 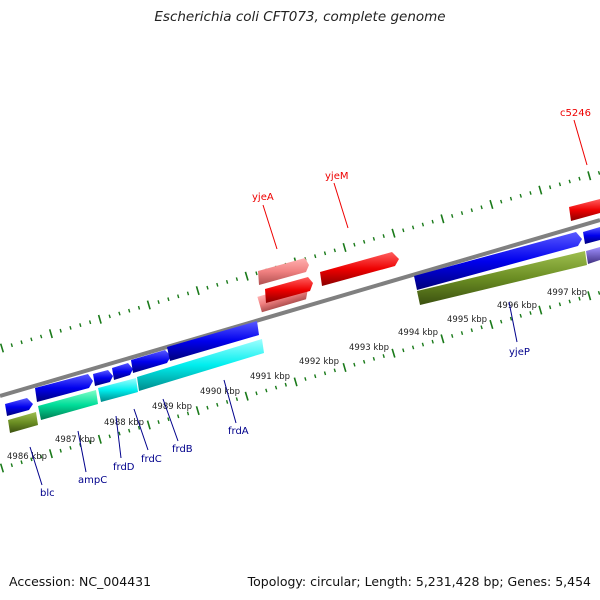 What do you see at coordinates (213, 341) in the screenshot?
I see `cds-frdA` at bounding box center [213, 341].